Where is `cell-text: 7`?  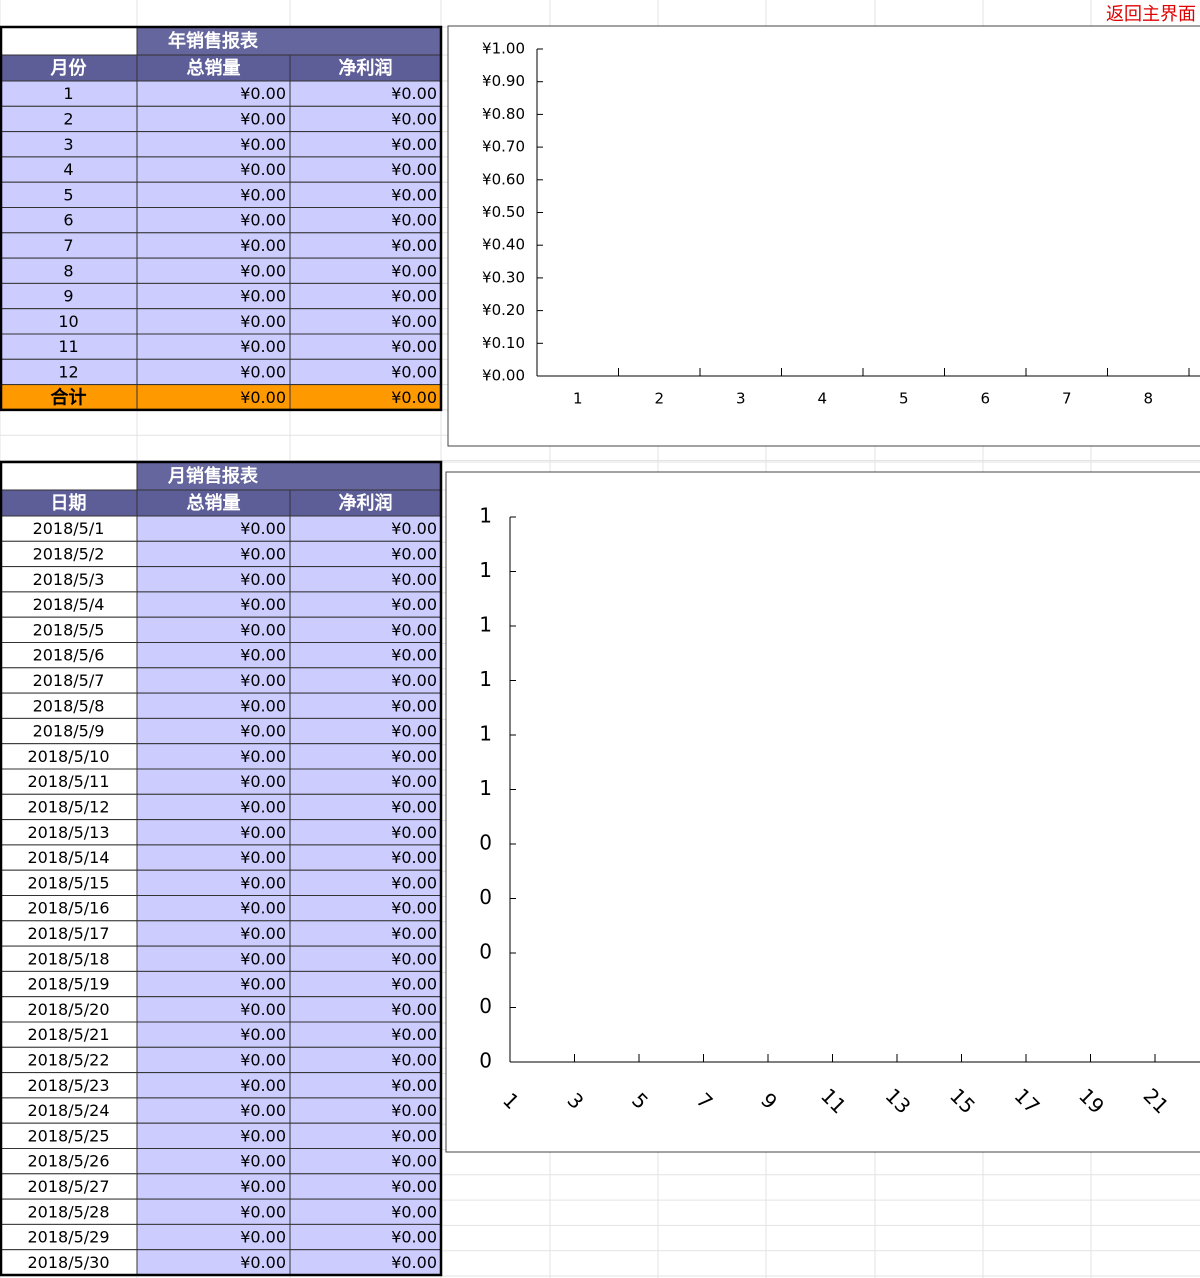
cell-text: 7 is located at coordinates (68, 245).